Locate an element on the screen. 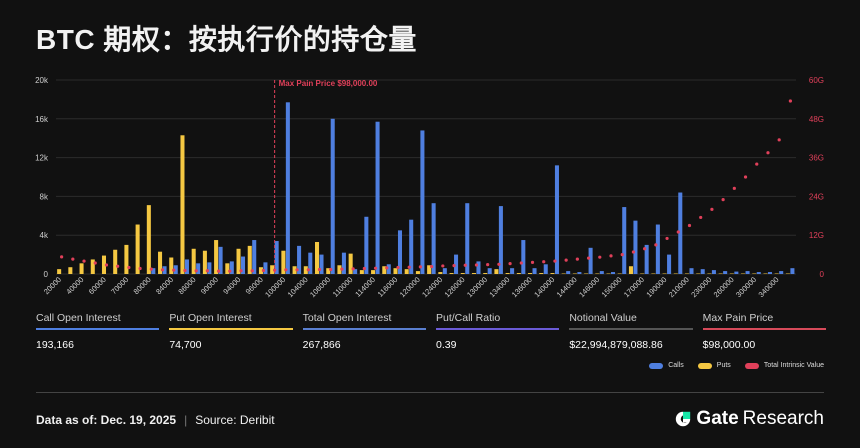 The image size is (860, 448). y-right-tick-label: 36G is located at coordinates (816, 158).